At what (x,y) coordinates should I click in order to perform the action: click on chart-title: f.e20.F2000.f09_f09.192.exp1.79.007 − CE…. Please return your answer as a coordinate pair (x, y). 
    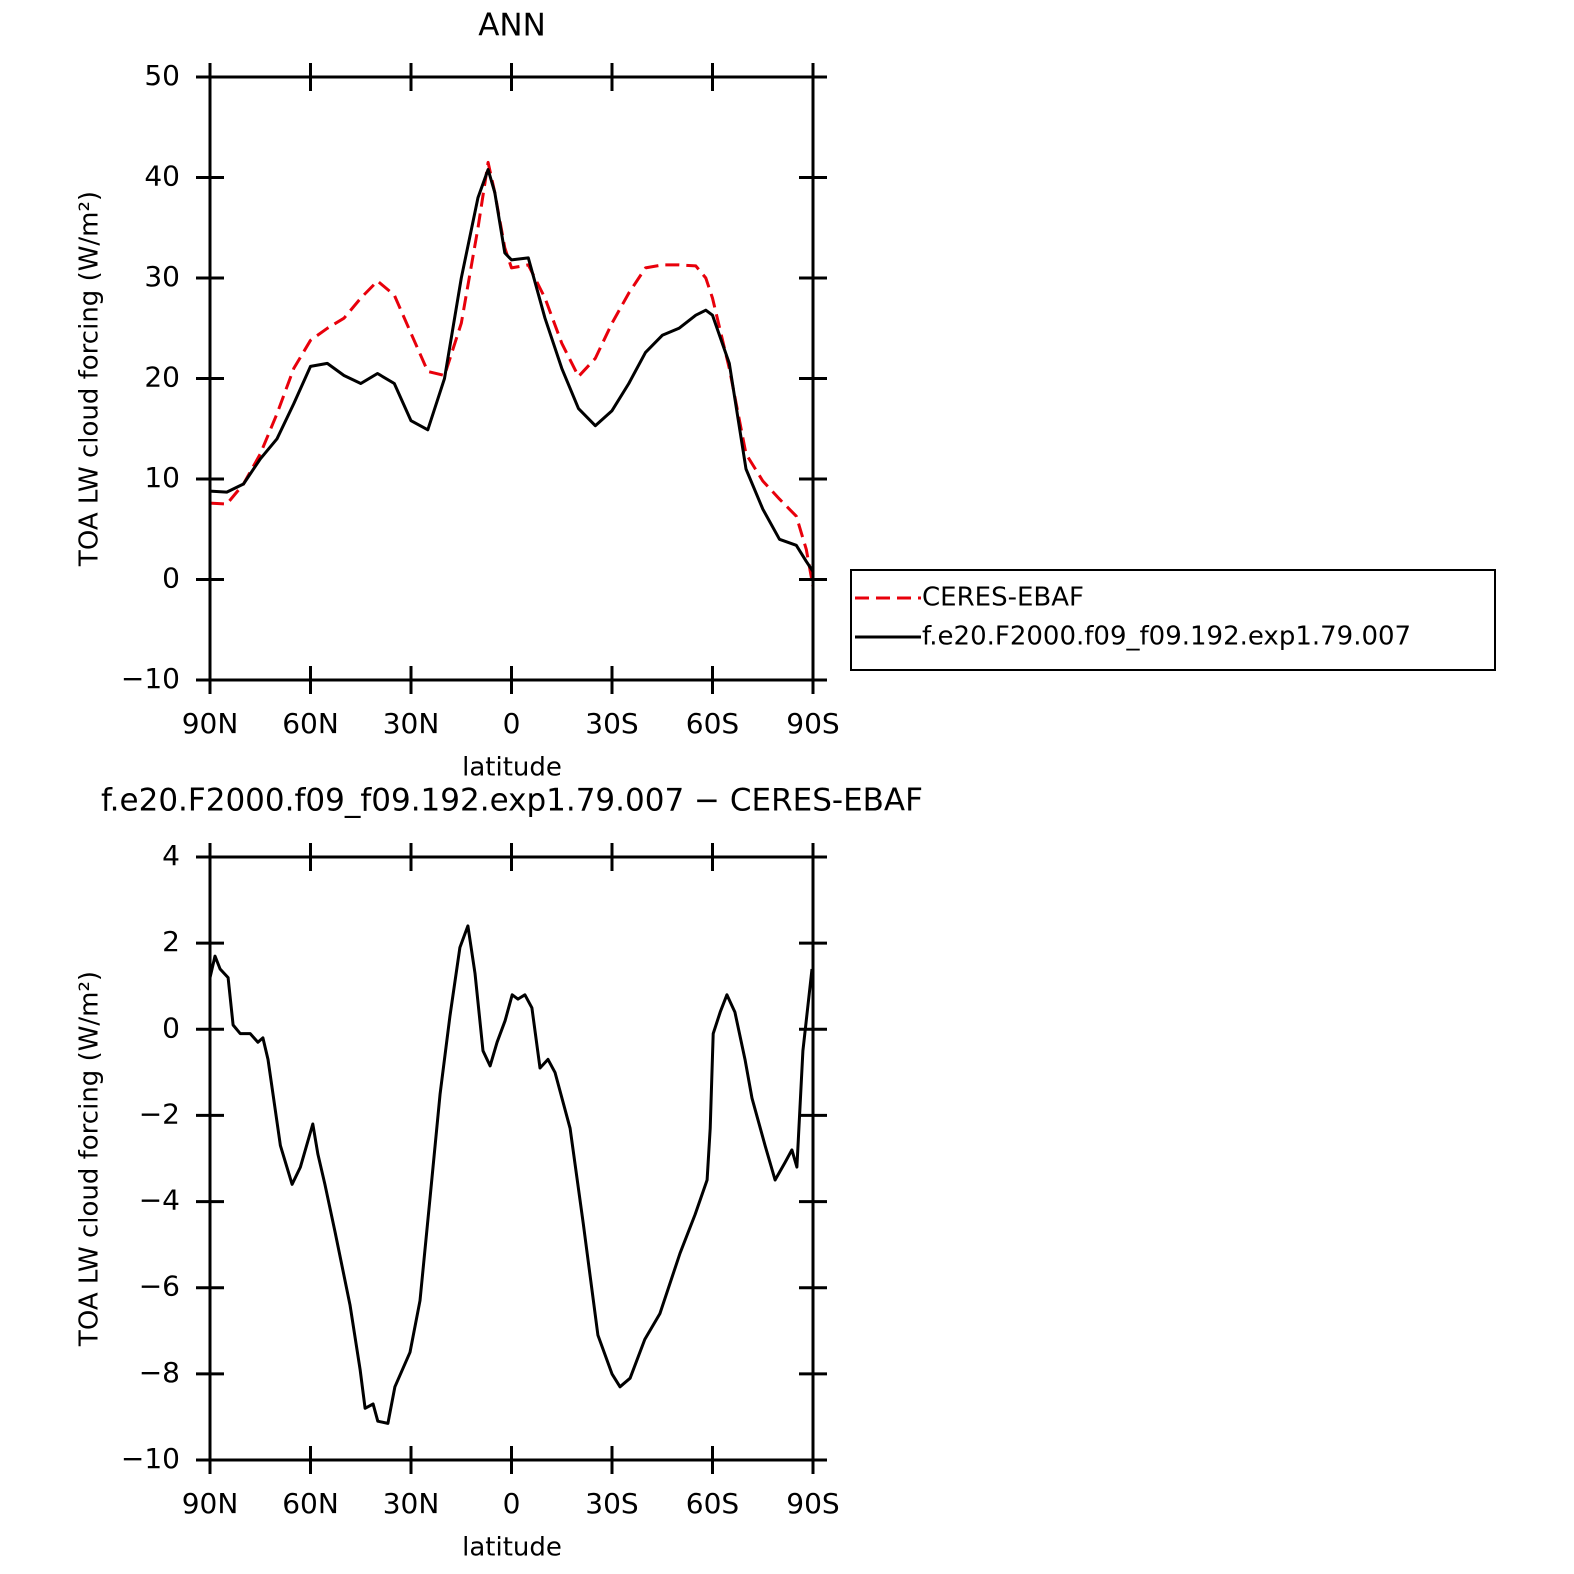
    Looking at the image, I should click on (512, 801).